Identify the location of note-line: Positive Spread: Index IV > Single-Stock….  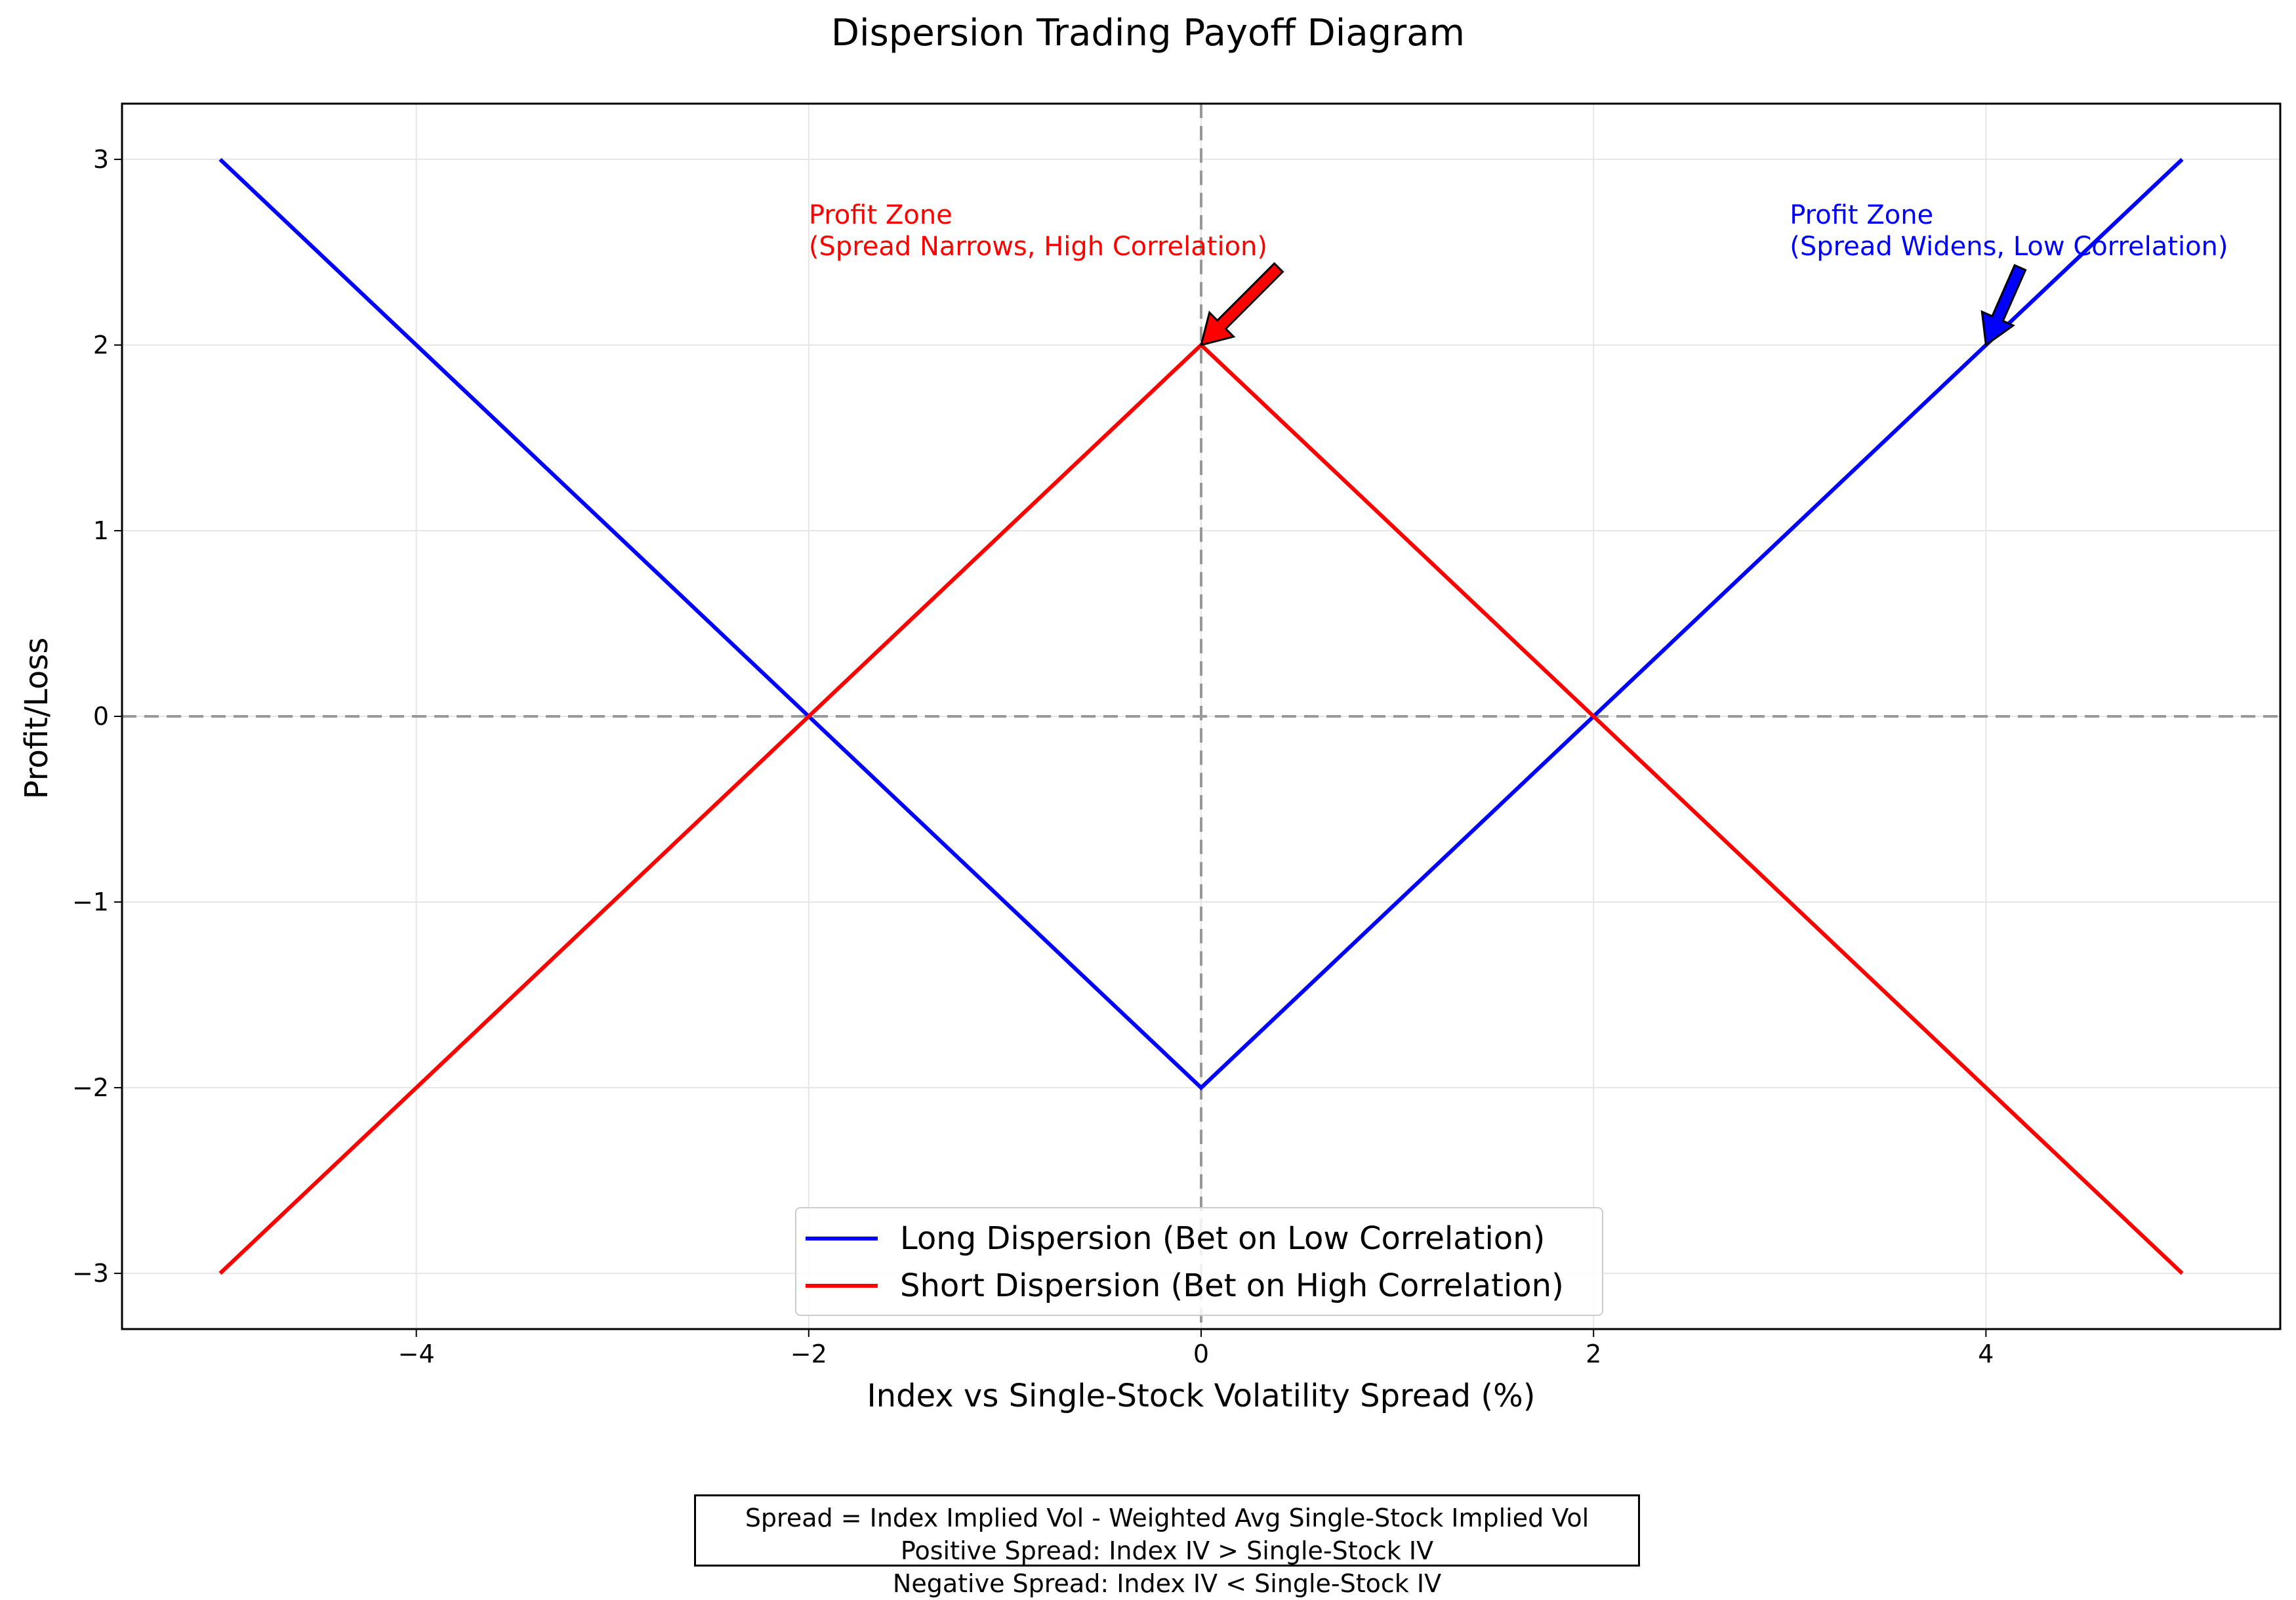
(1167, 1550).